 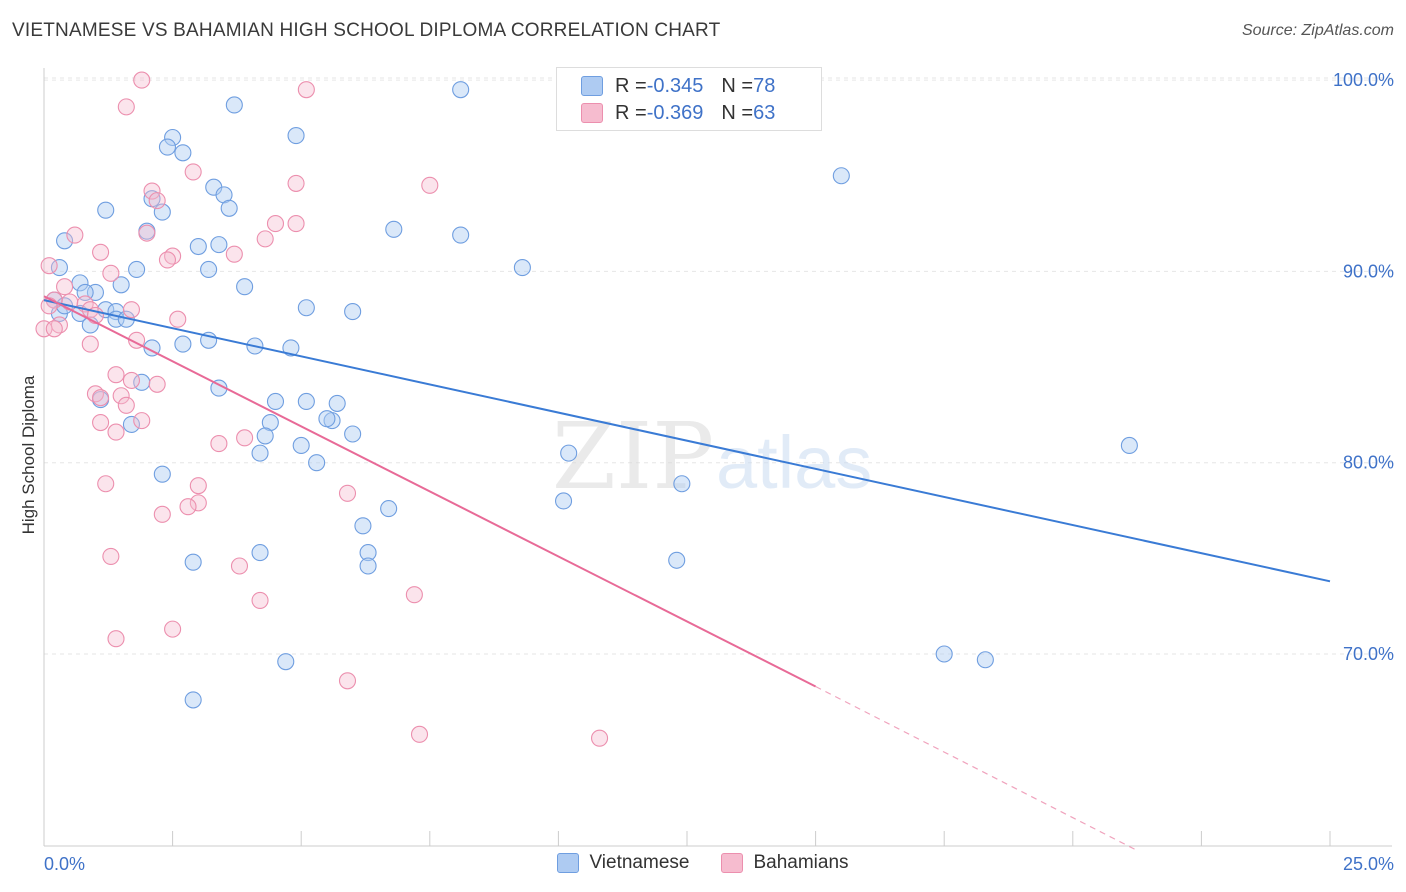 I want to click on n-label: N =, so click(x=737, y=112).